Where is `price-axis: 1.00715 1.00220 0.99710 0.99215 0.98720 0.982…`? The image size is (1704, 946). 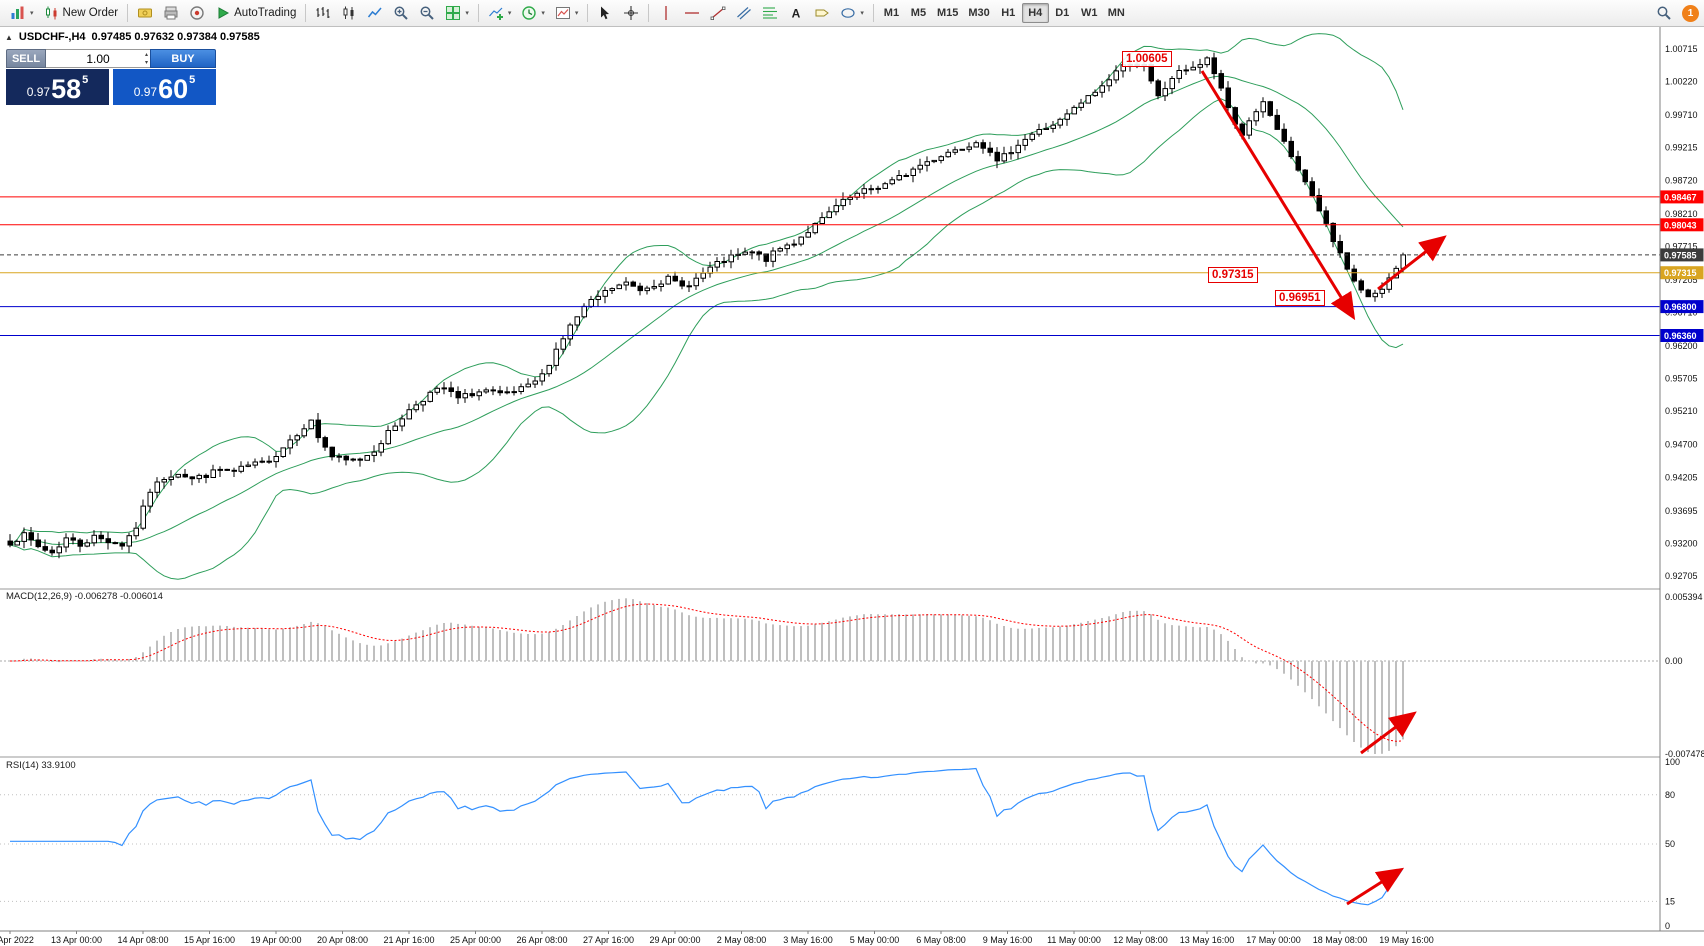
price-axis: 1.00715 1.00220 0.99710 0.99215 0.98720 0.982… is located at coordinates (1681, 486).